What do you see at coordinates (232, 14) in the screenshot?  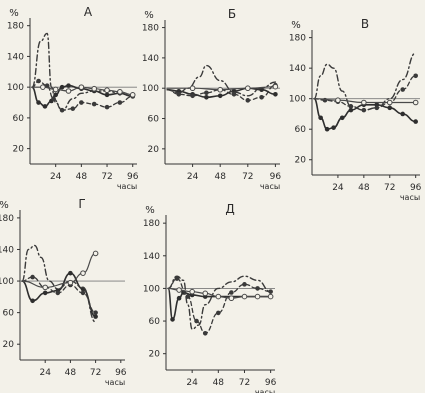 I see `panel-title: Б` at bounding box center [232, 14].